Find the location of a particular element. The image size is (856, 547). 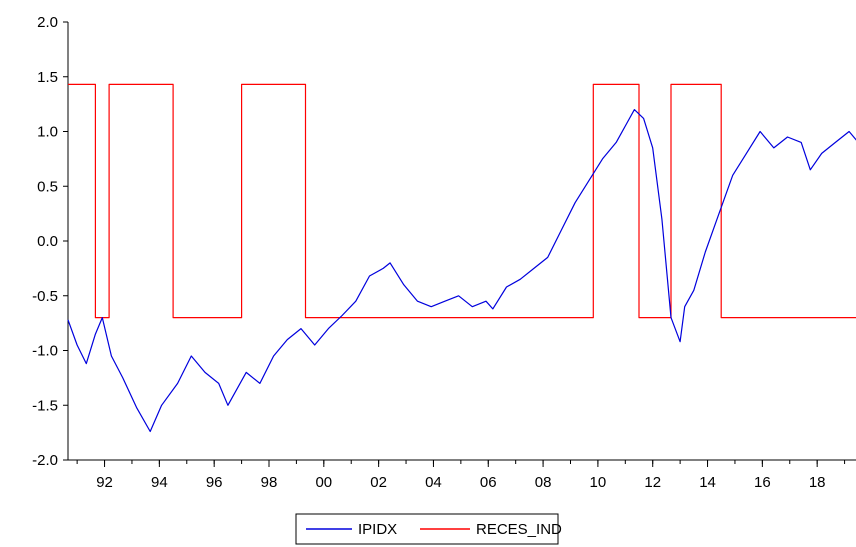

x-tick-label: 08 is located at coordinates (543, 482).